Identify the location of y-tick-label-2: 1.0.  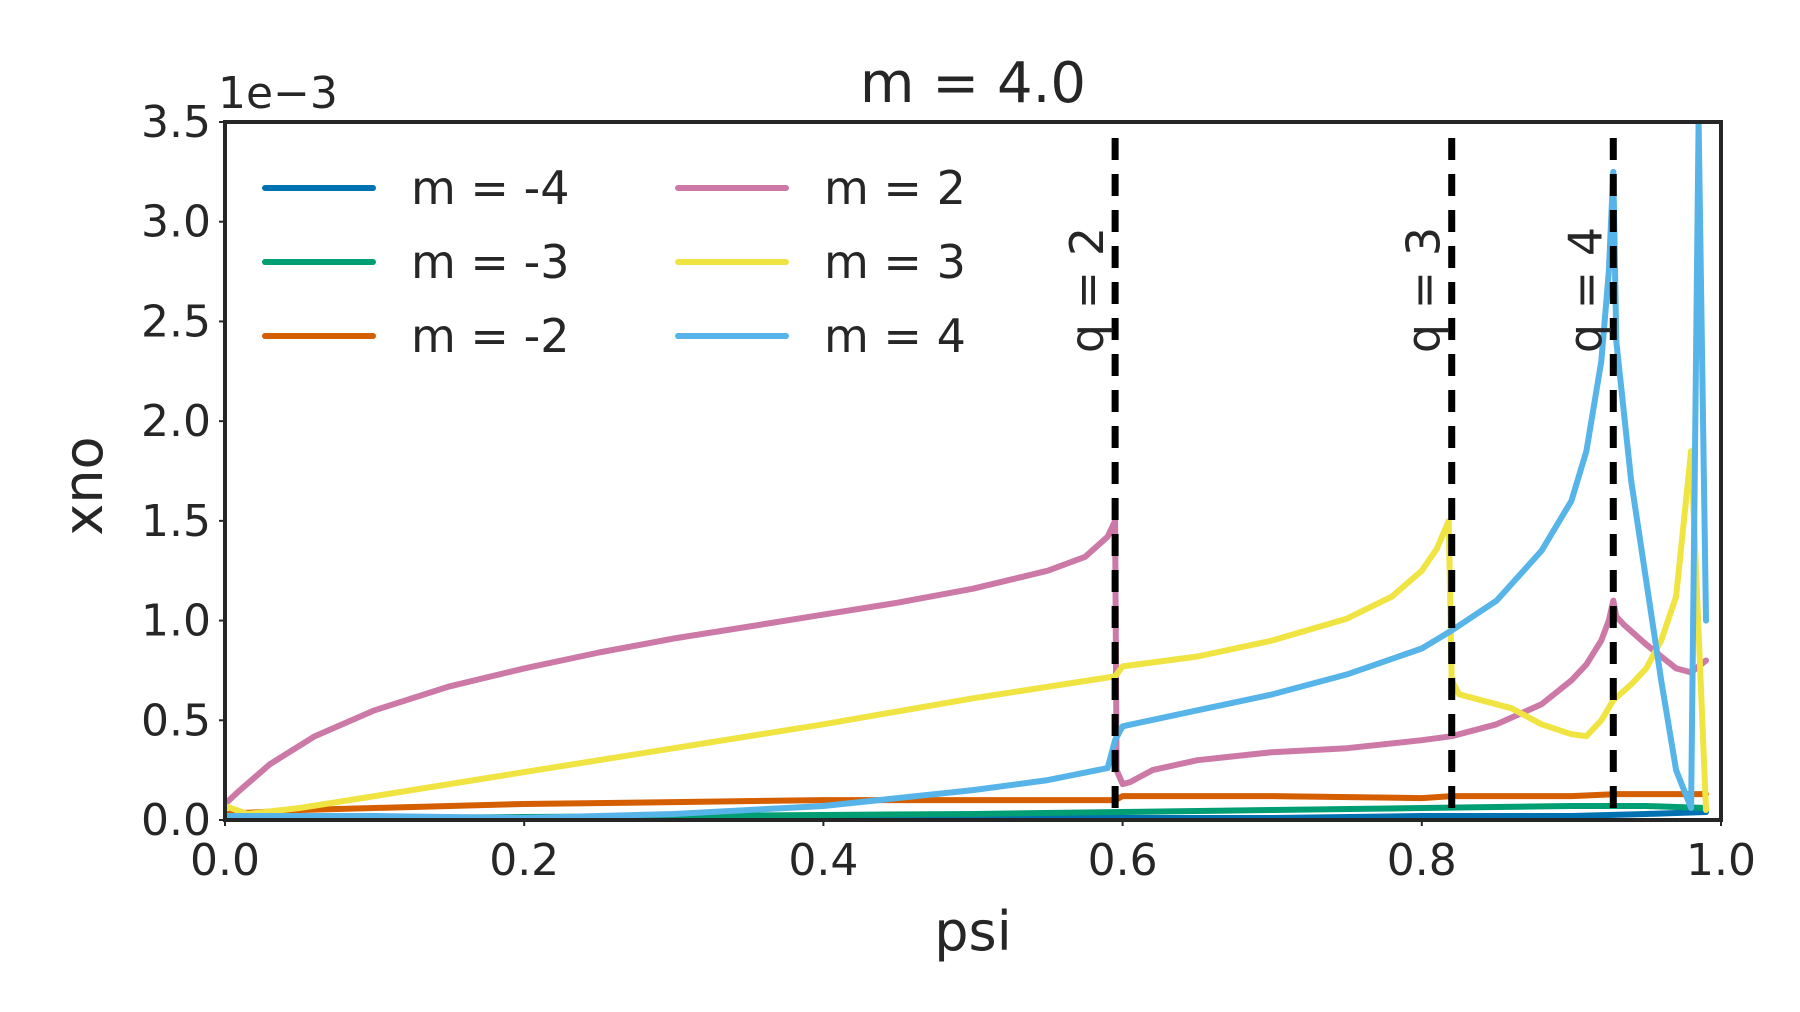
(176, 621).